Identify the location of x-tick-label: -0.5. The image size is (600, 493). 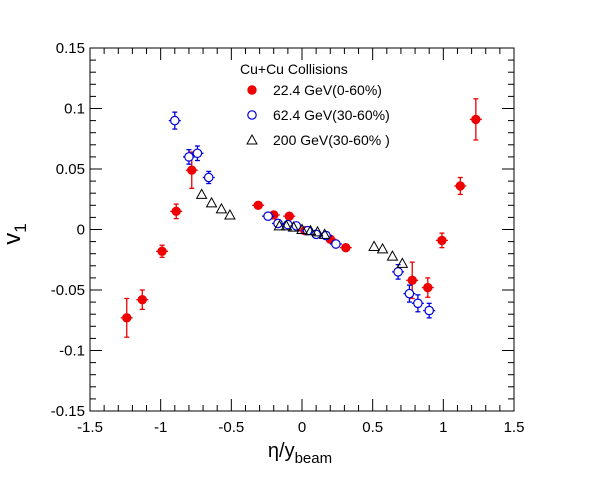
(231, 427).